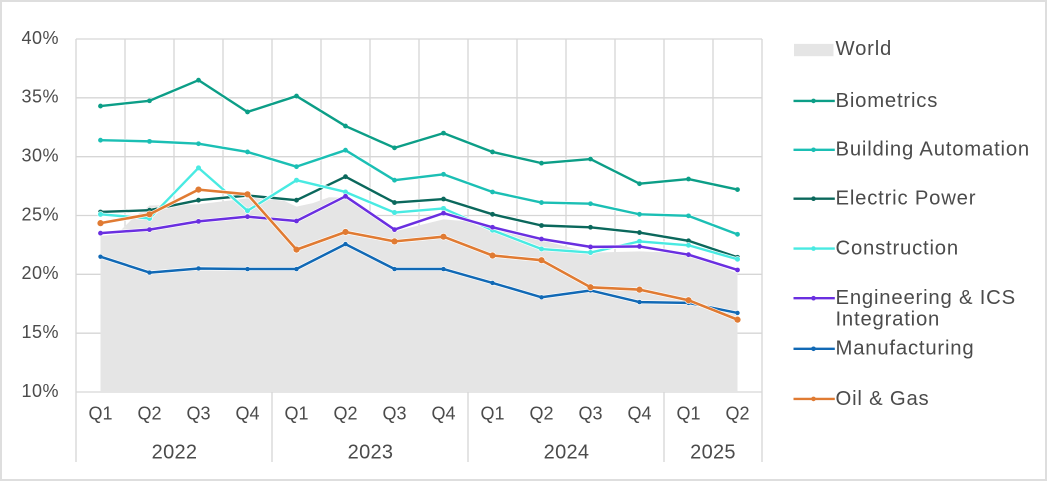 This screenshot has height=481, width=1047. What do you see at coordinates (887, 101) in the screenshot?
I see `svg-text: Biometrics` at bounding box center [887, 101].